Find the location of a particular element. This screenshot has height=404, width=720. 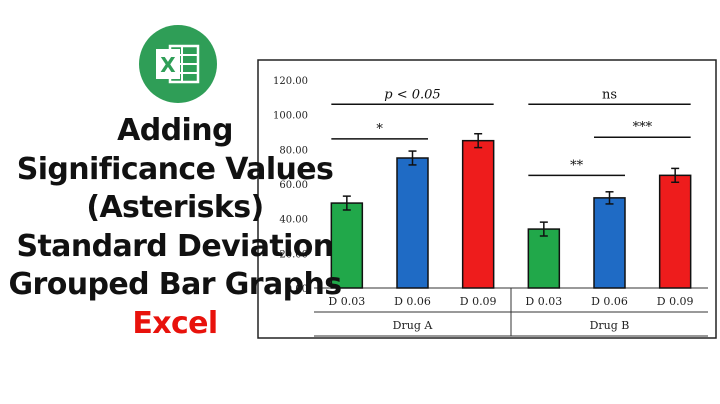

title-line-4: Standard Deviation is located at coordinates (175, 246).